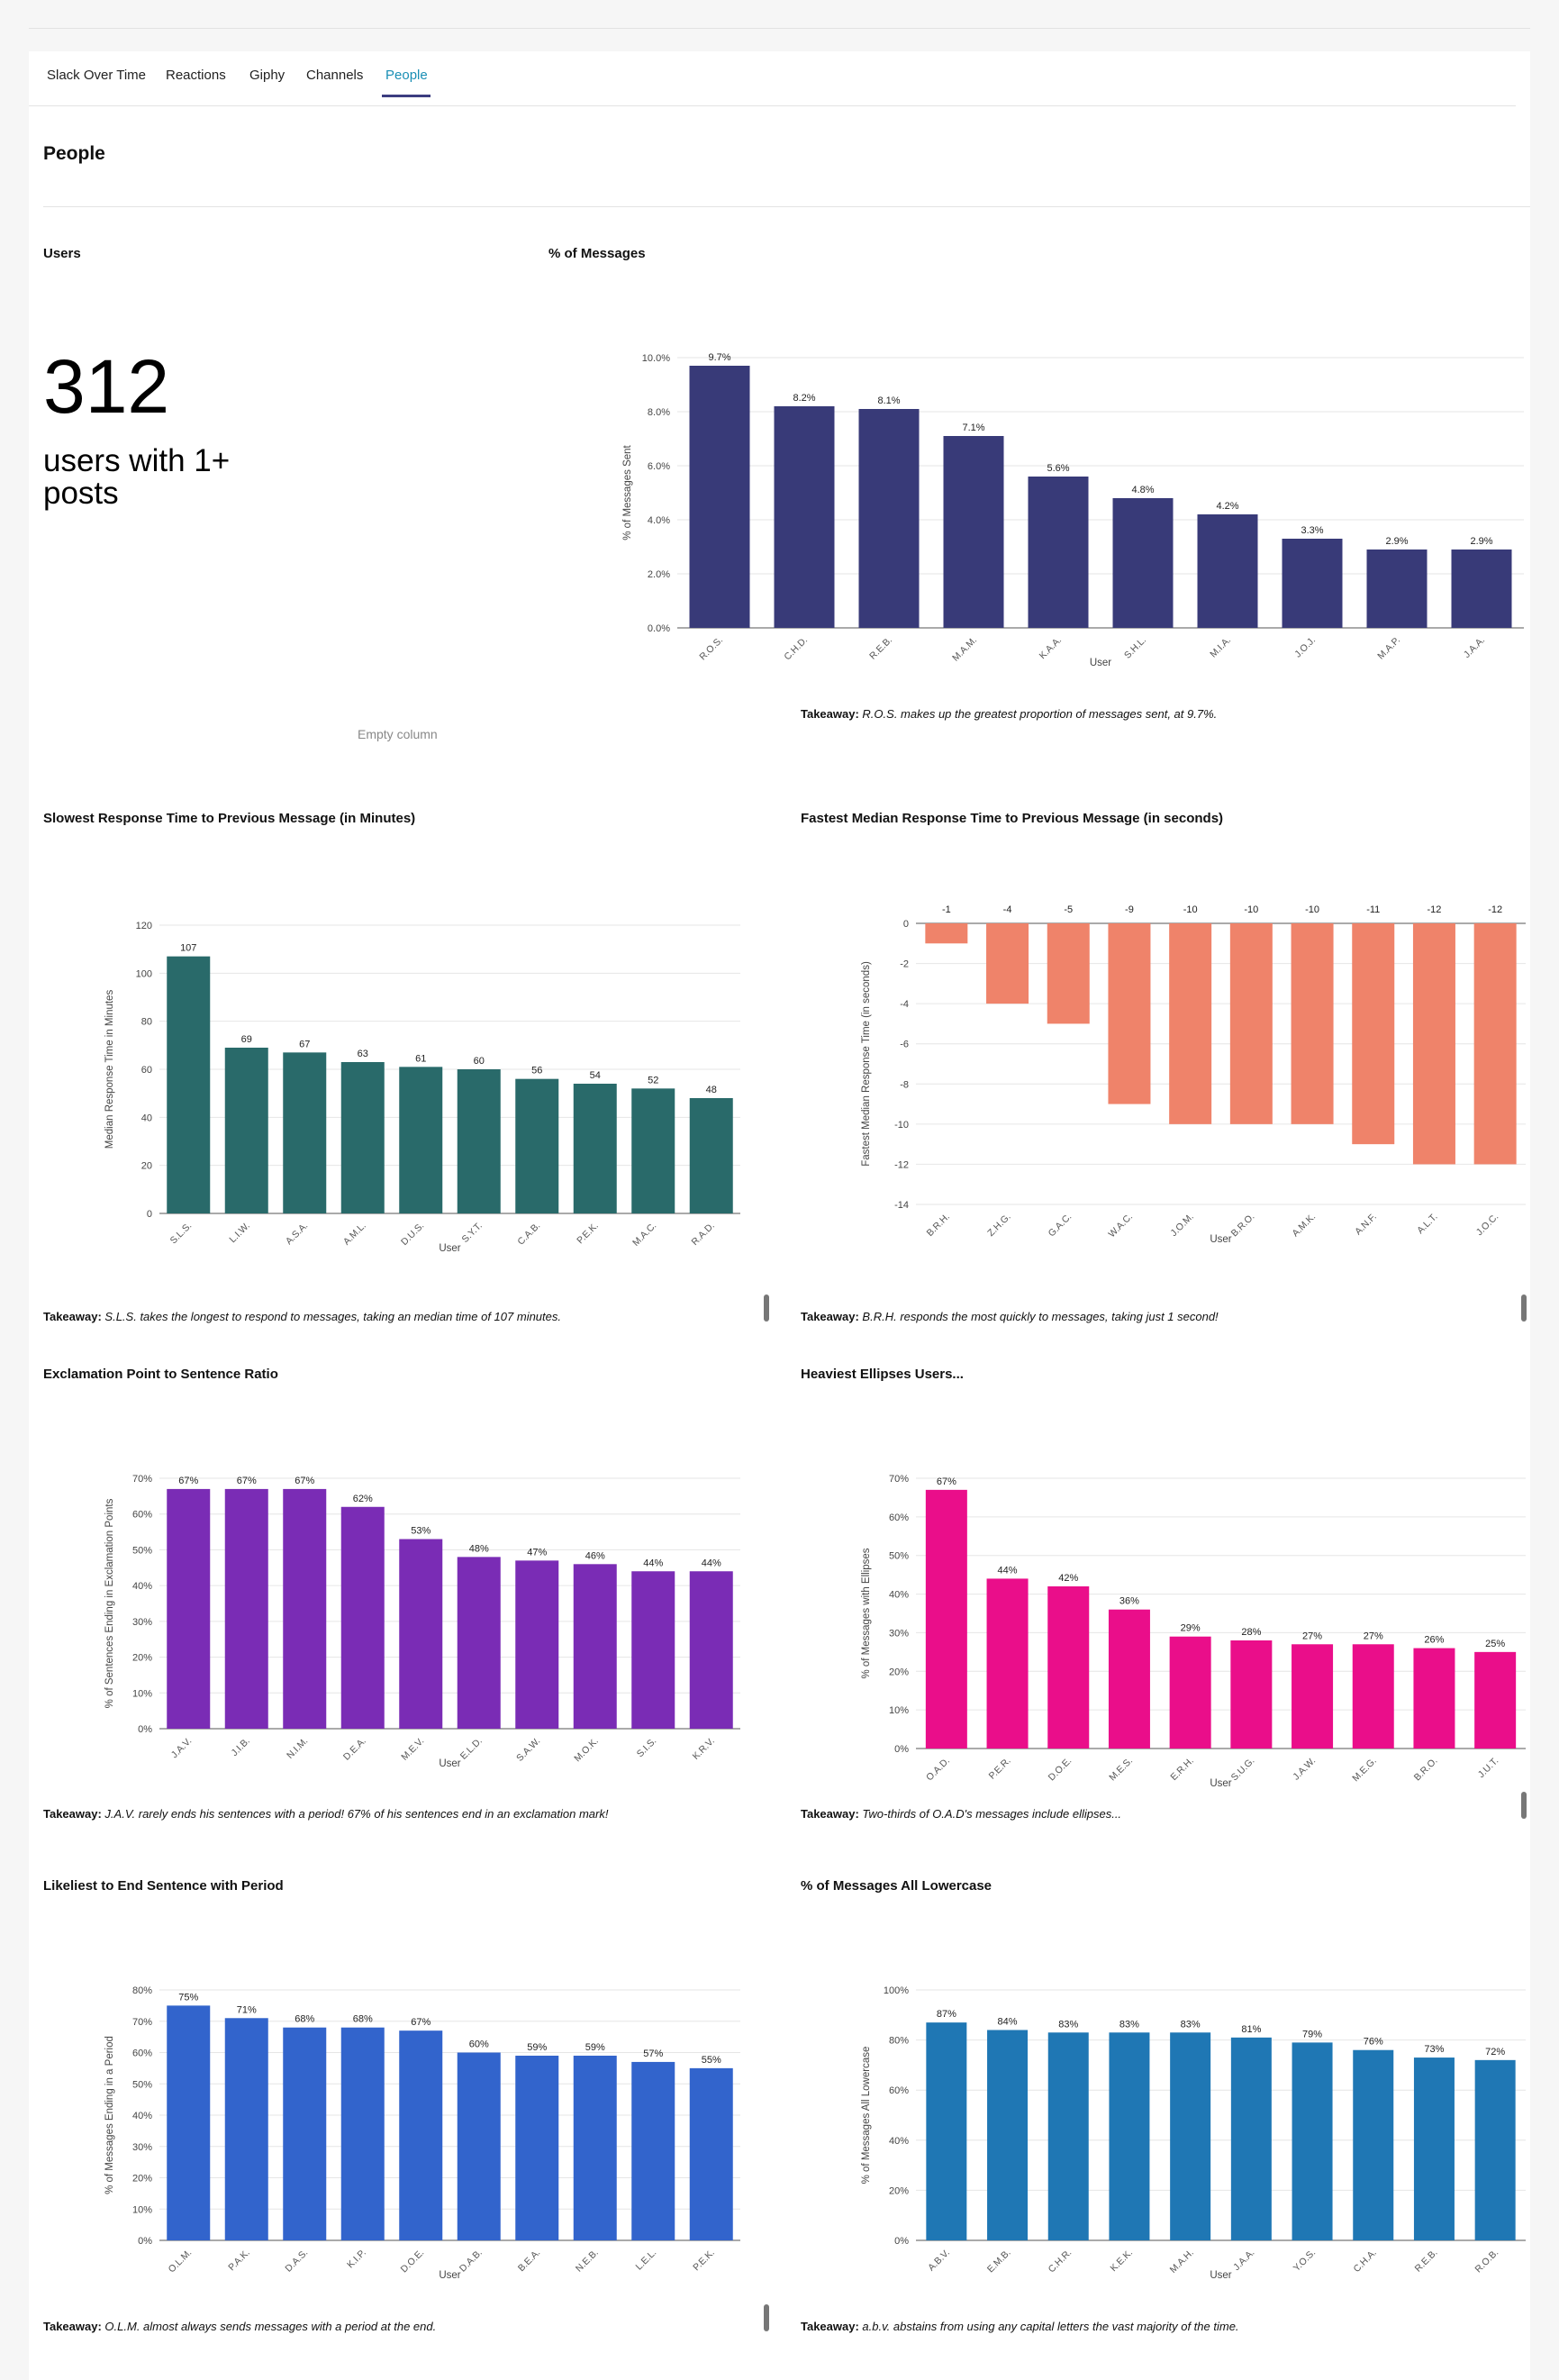  What do you see at coordinates (1191, 2025) in the screenshot?
I see `data-label: 83%` at bounding box center [1191, 2025].